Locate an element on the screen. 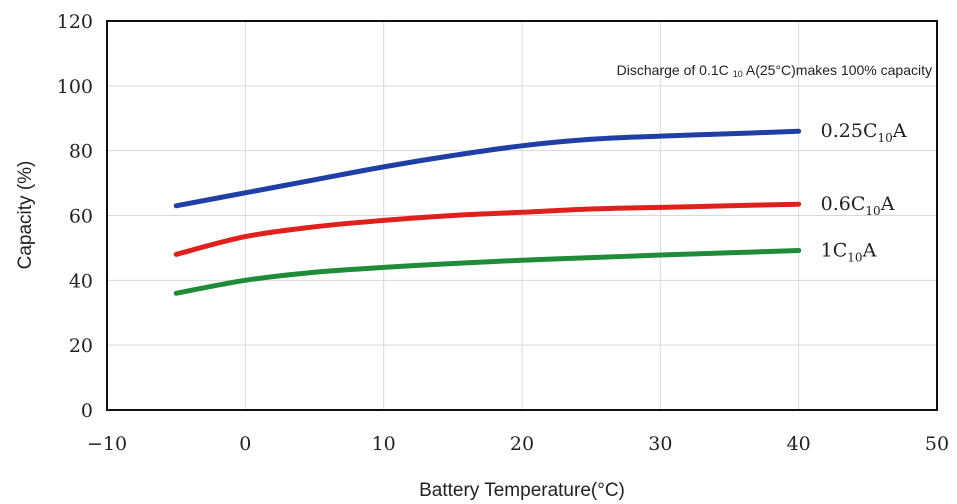 The height and width of the screenshot is (504, 957). y-tick-label: 120 is located at coordinates (75, 22).